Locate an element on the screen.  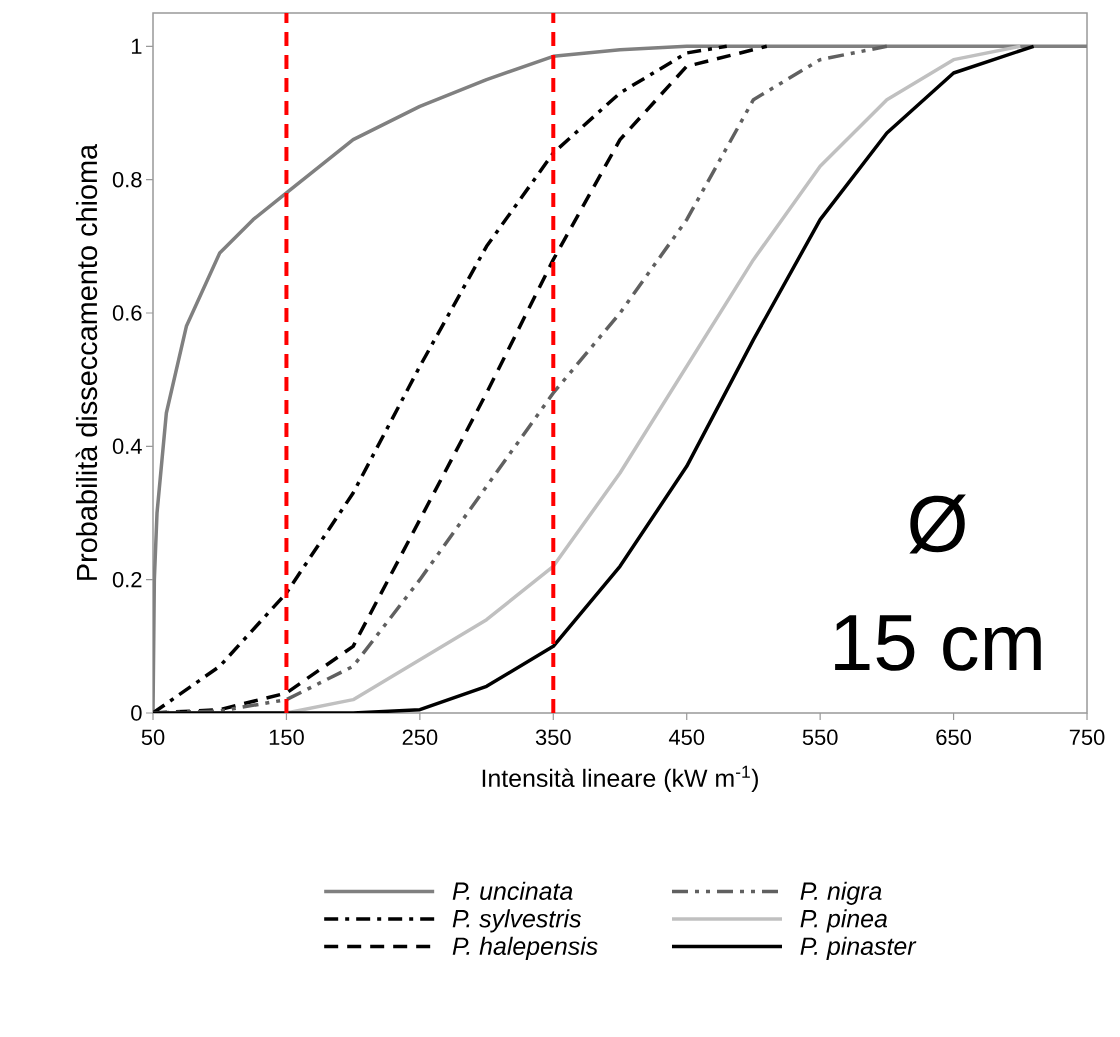
legend-label: P. pinea is located at coordinates (844, 921).